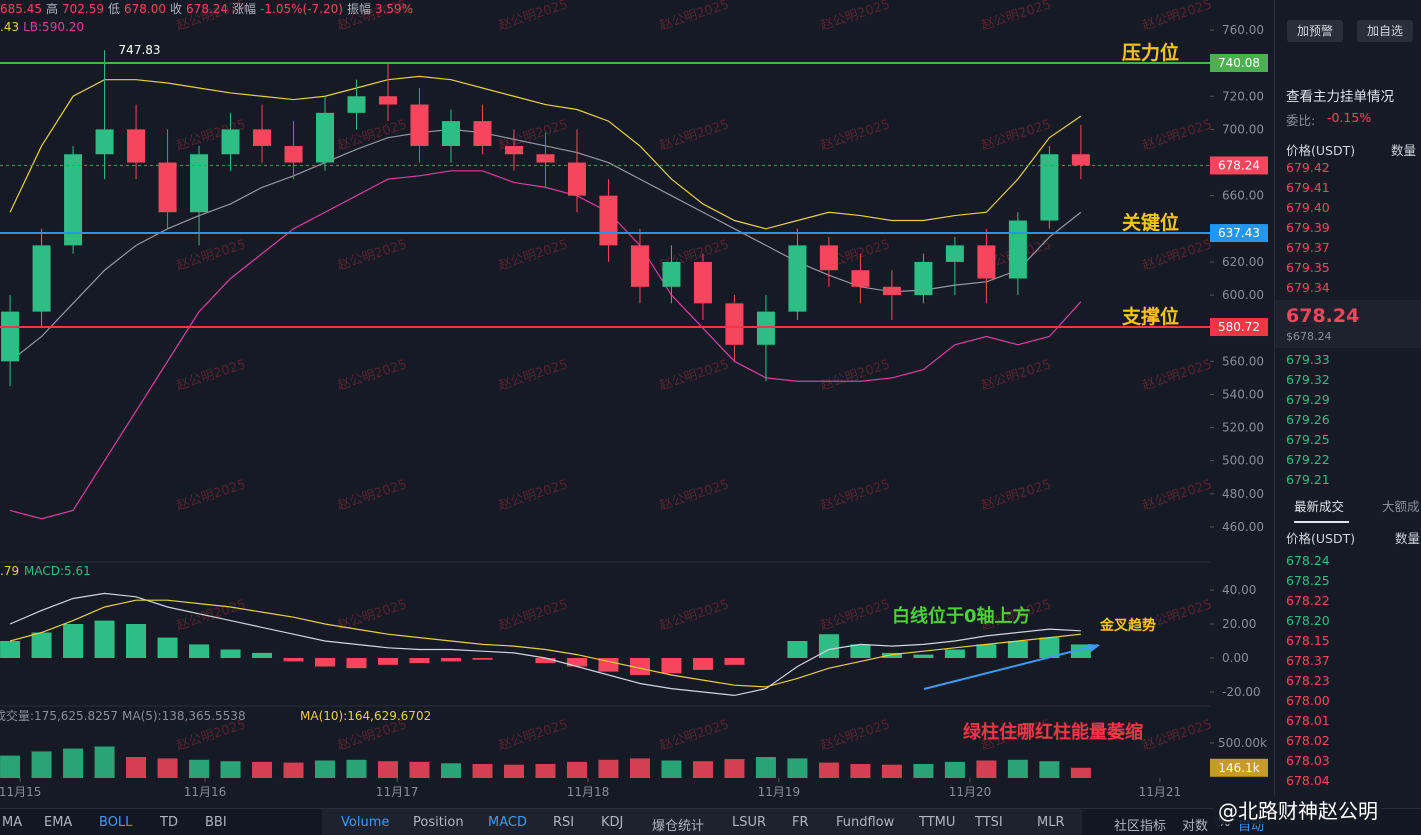 This screenshot has height=835, width=1421. Describe the element at coordinates (937, 822) in the screenshot. I see `toolbar-item: TTMU` at that location.